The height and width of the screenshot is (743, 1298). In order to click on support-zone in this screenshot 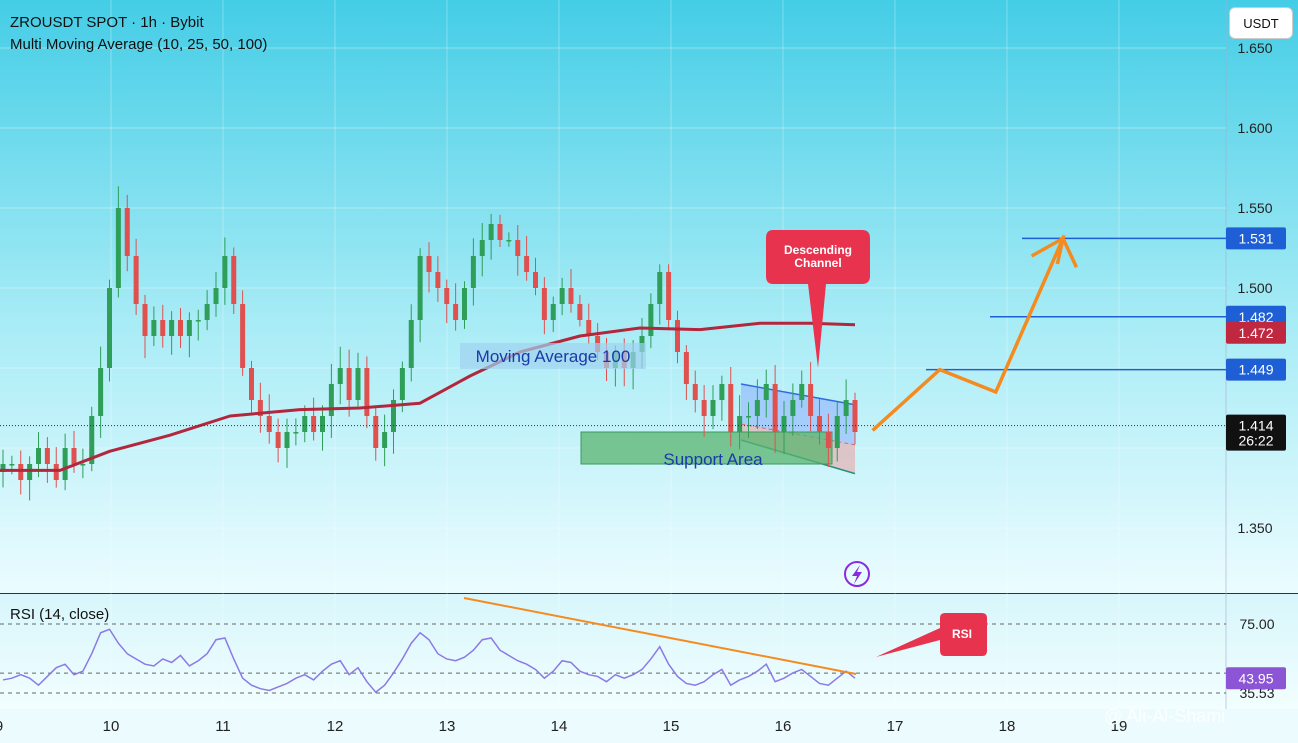, I will do `click(706, 448)`.